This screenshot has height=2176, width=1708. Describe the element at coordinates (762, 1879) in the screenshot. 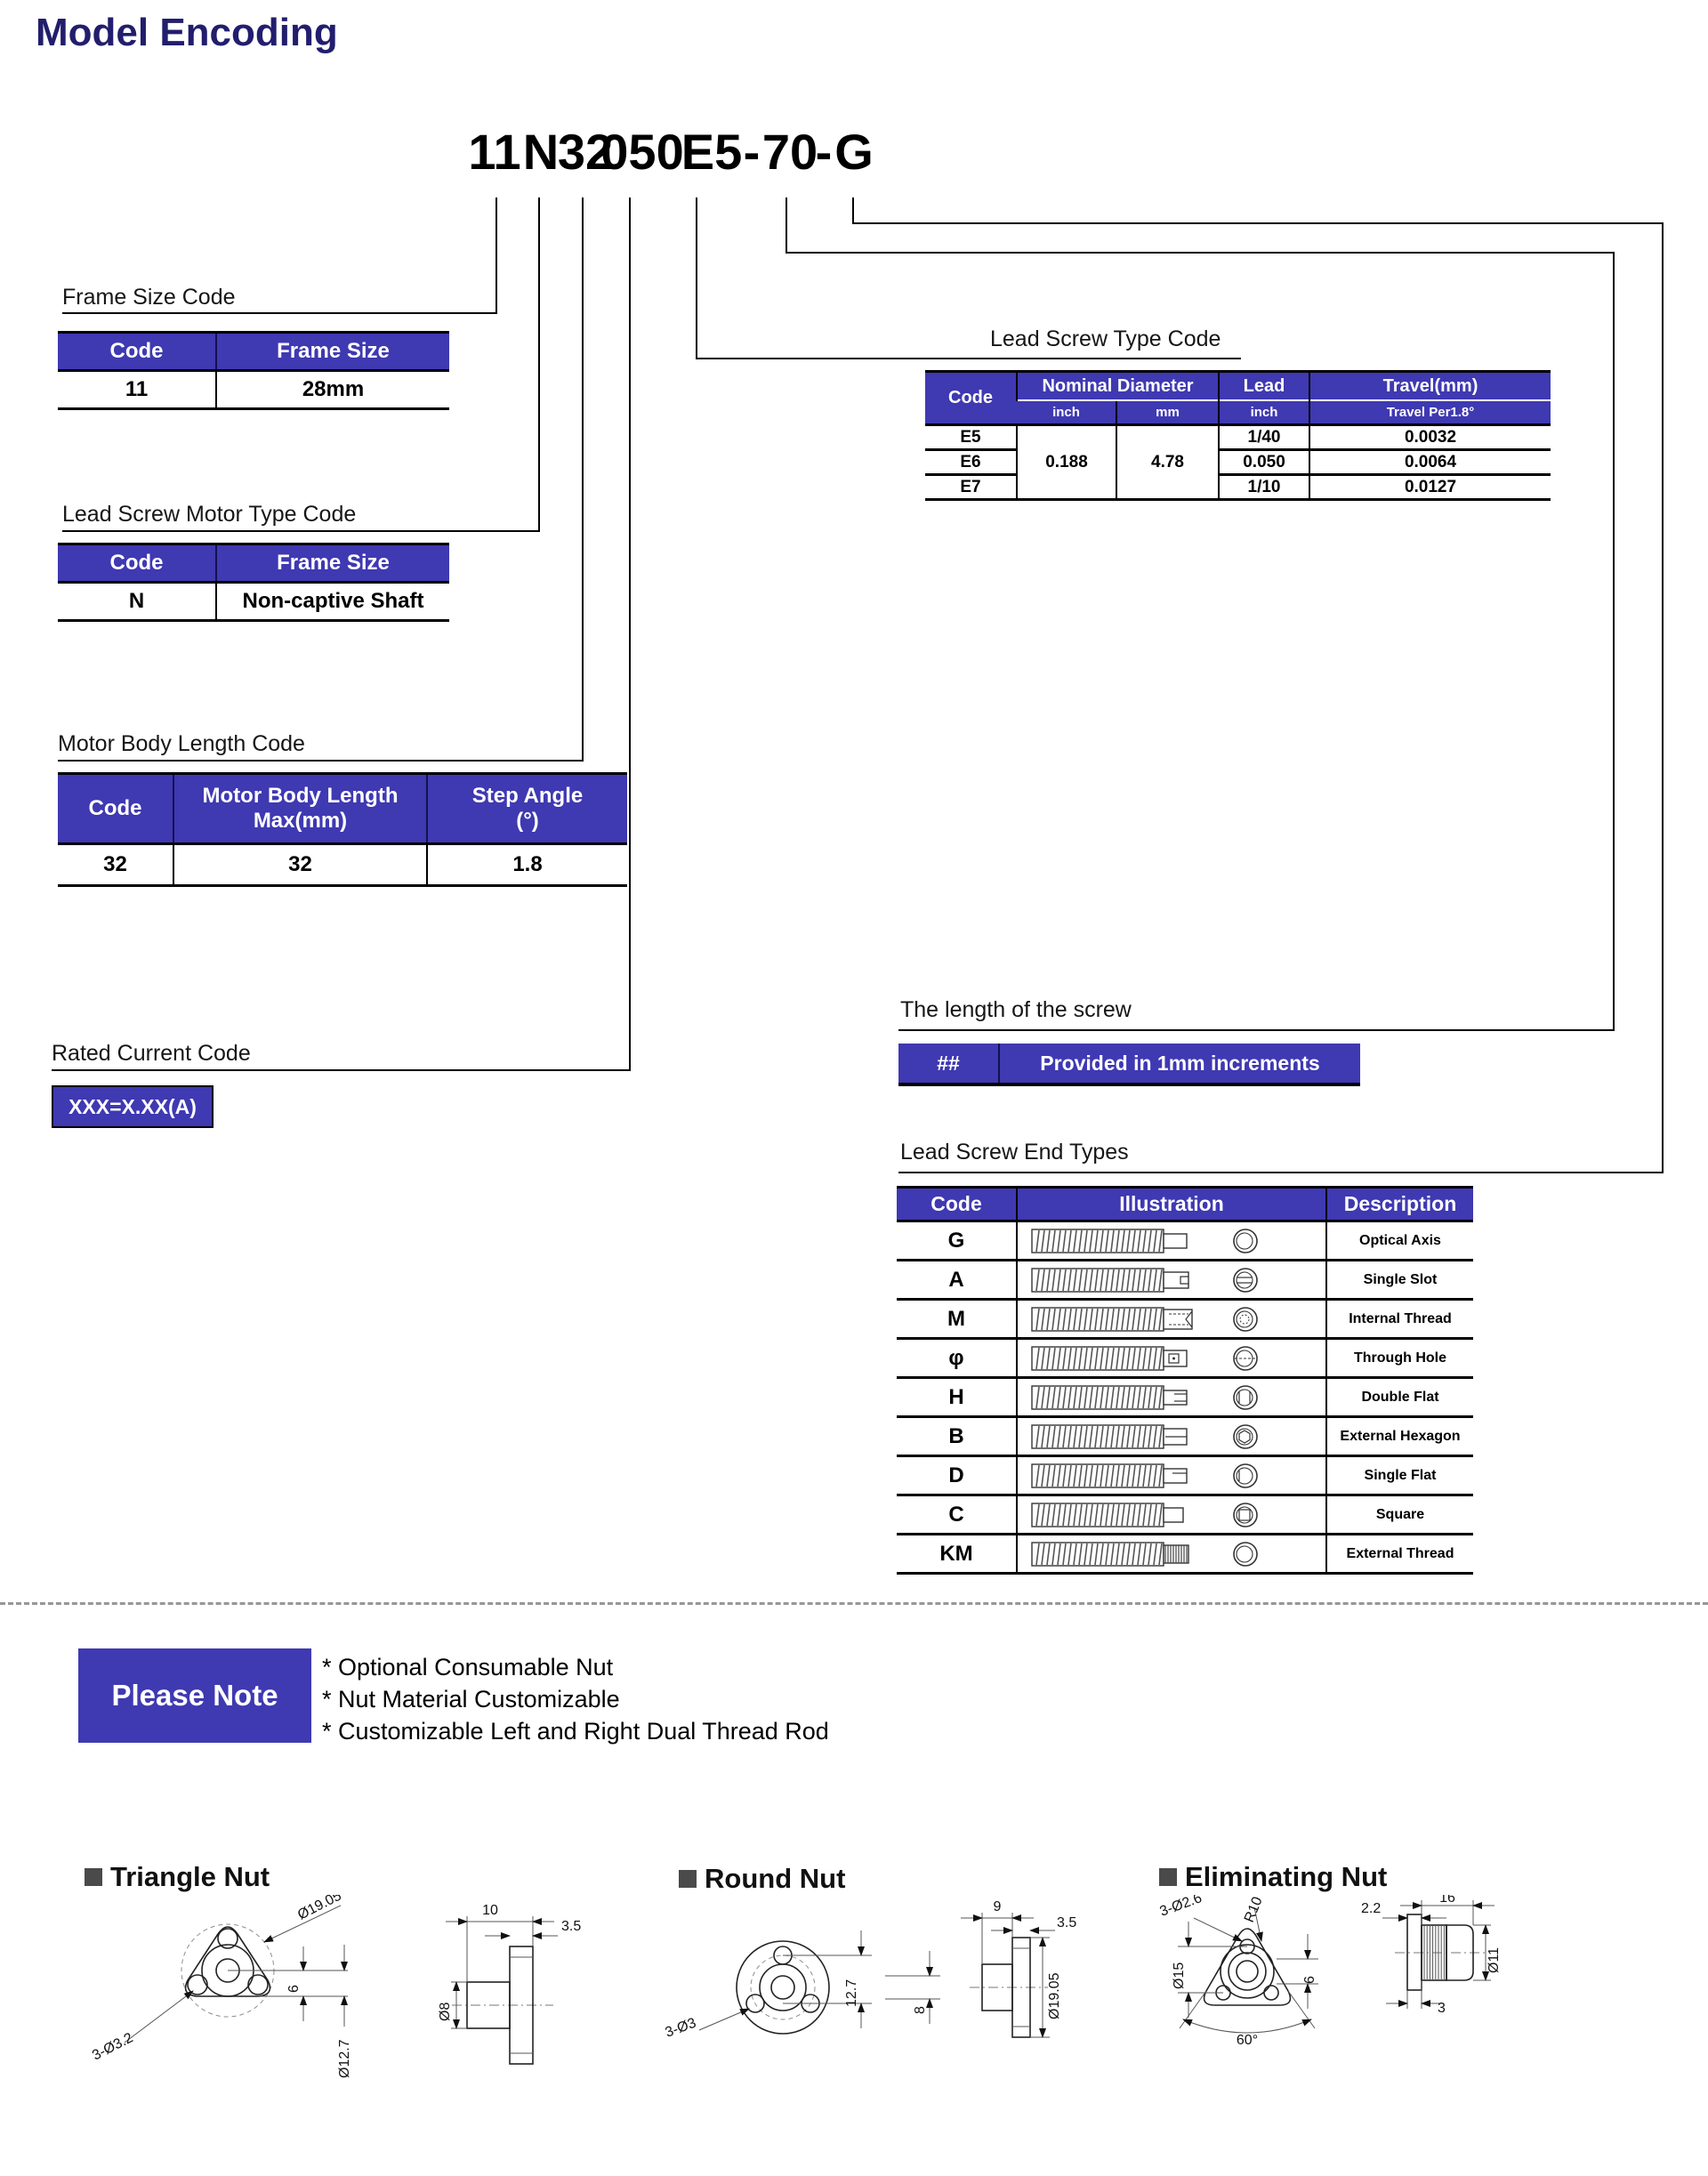

I see `round-nut-heading: Round Nut` at that location.